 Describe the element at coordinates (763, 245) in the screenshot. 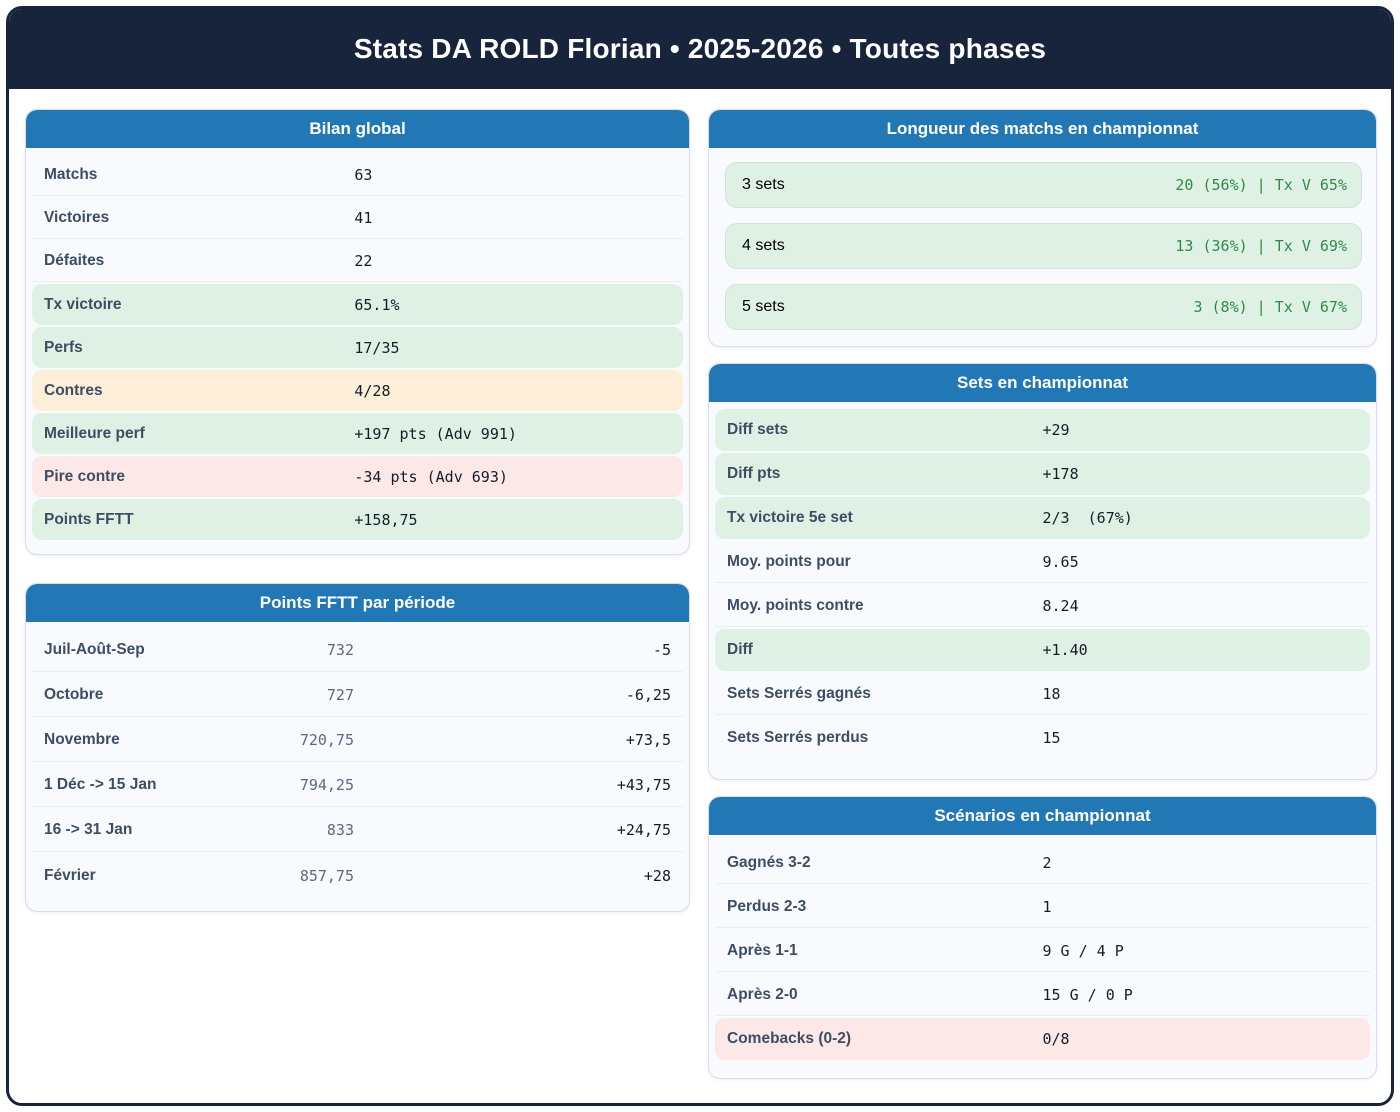

I see `match-length-label: 4 sets` at that location.